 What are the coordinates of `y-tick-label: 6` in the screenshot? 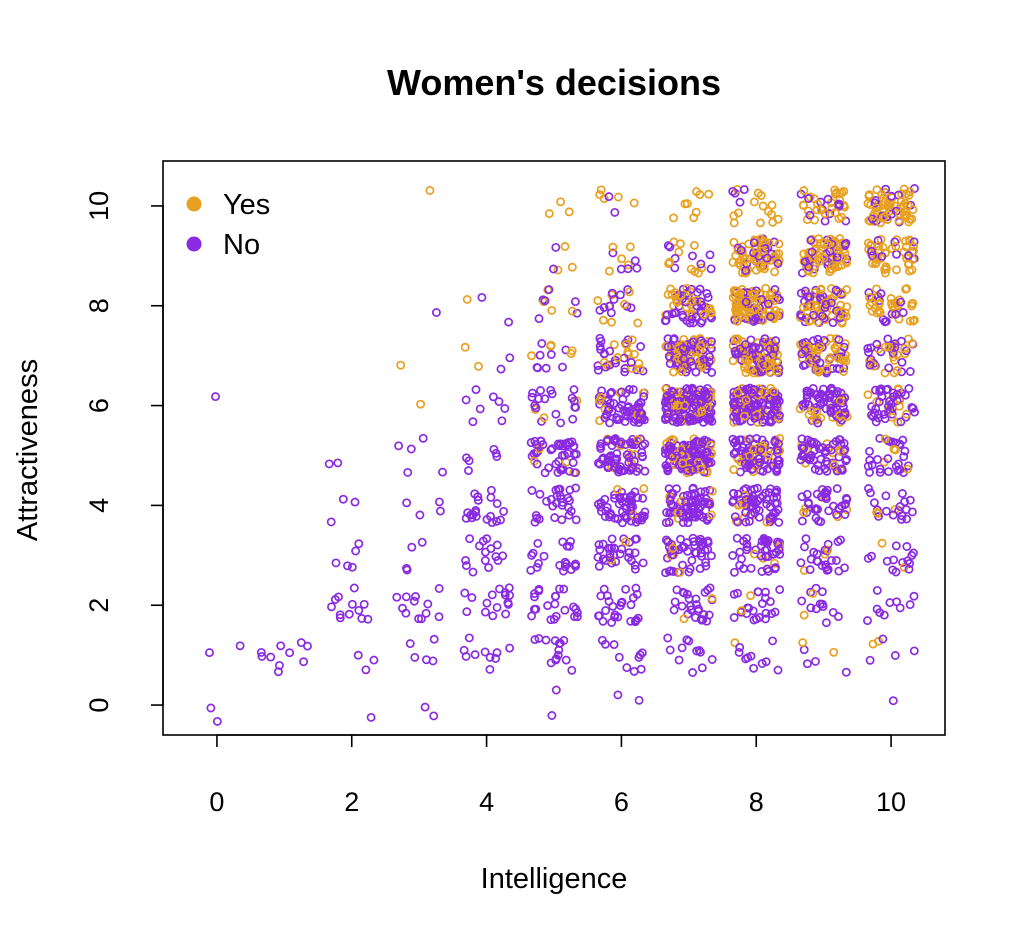 It's located at (99, 405).